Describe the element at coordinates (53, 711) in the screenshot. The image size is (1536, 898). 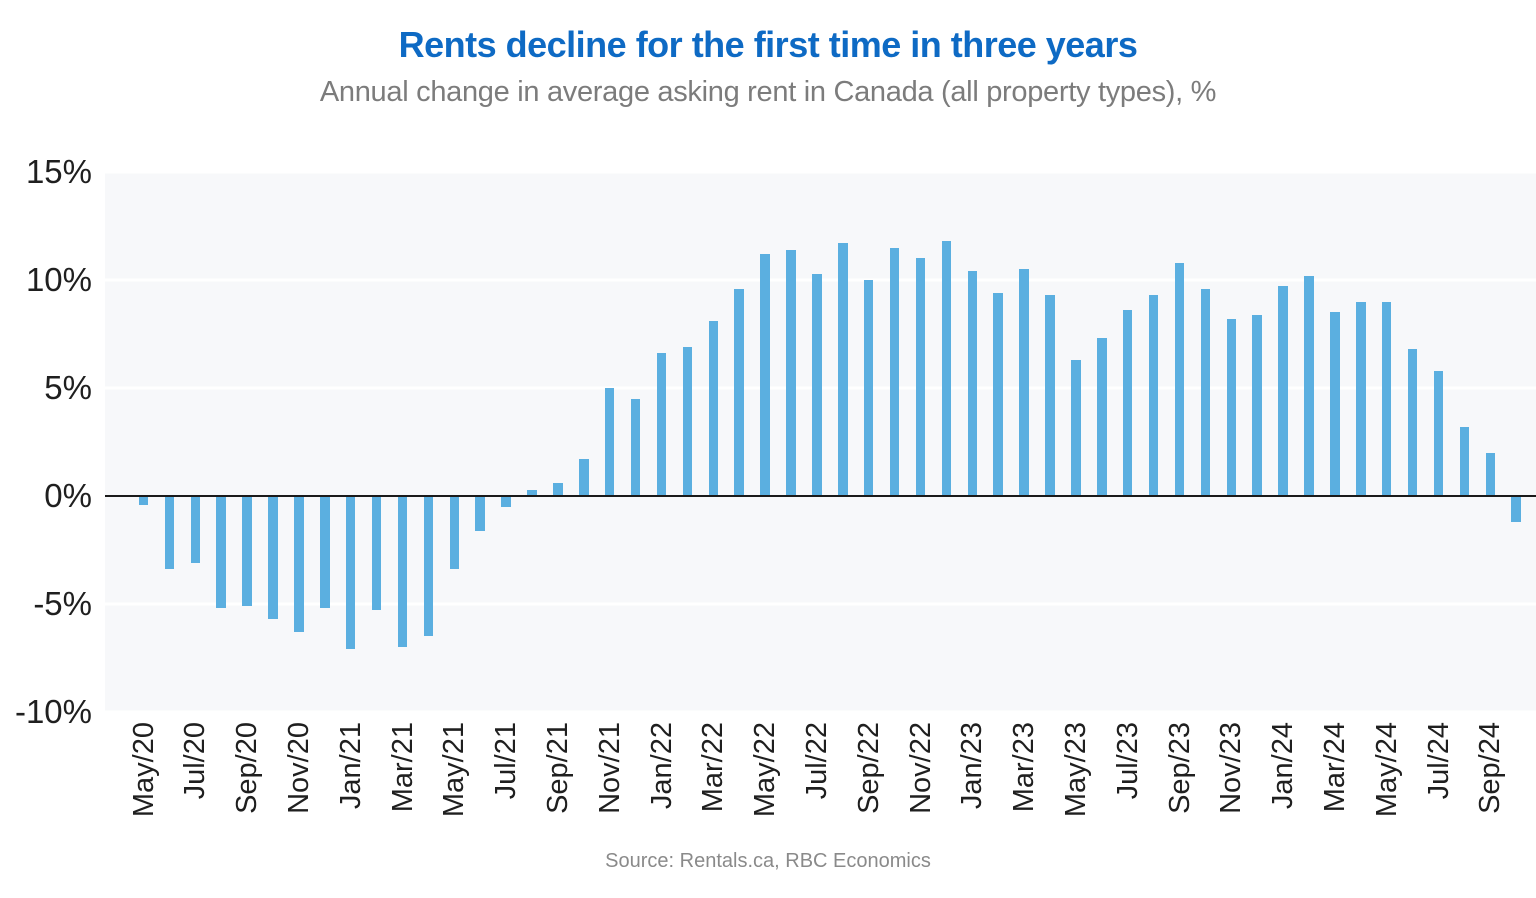
I see `y-tick--10: -10%` at that location.